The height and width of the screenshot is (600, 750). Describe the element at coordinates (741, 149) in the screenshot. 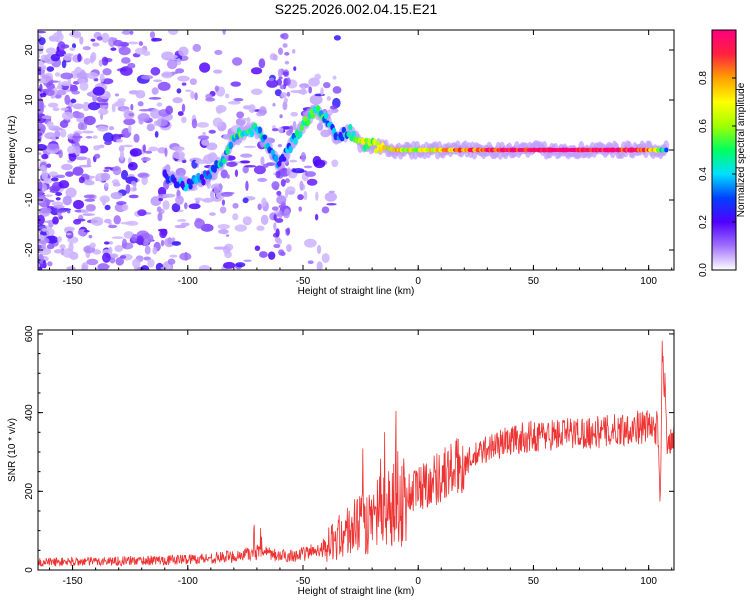

I see `colorbar-label: Normalized spectral amplitude` at that location.